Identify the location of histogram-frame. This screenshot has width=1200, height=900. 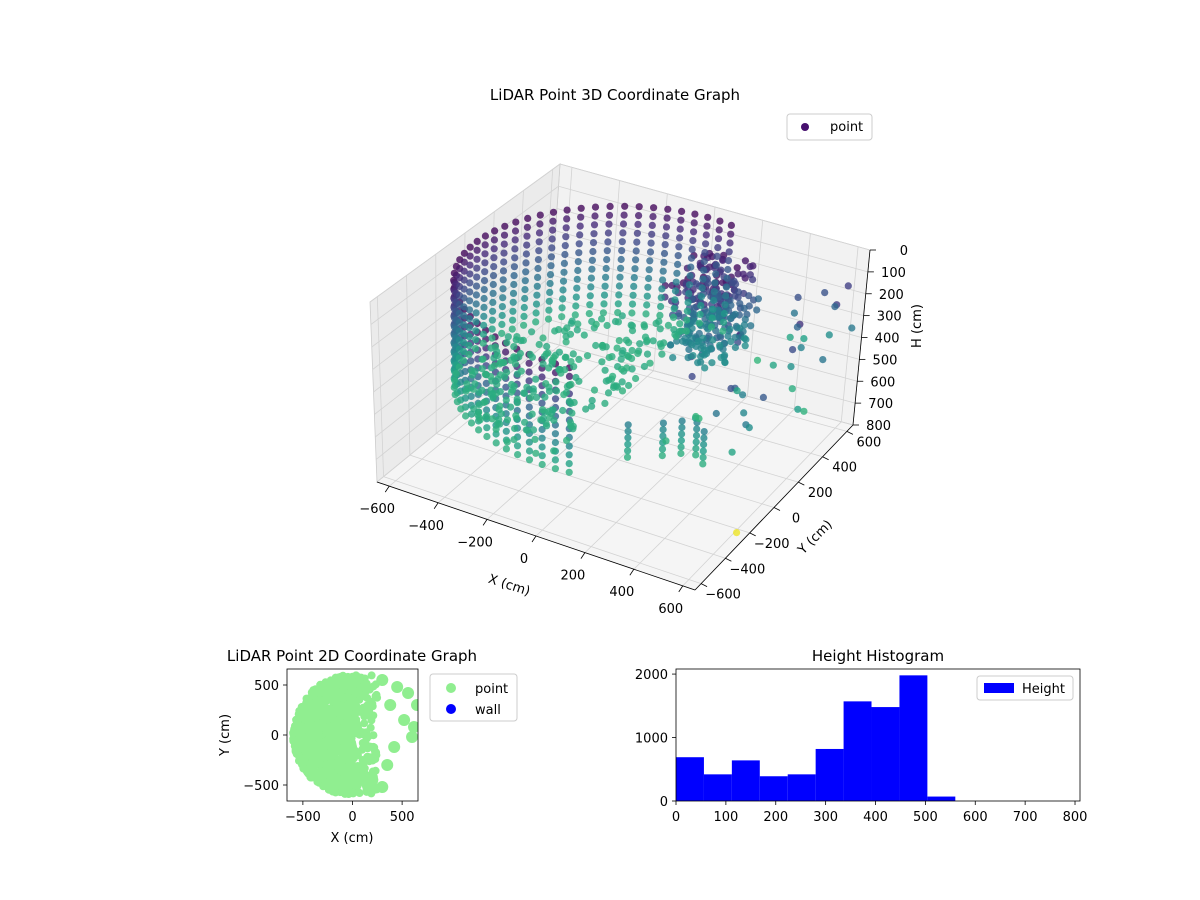
(878, 735).